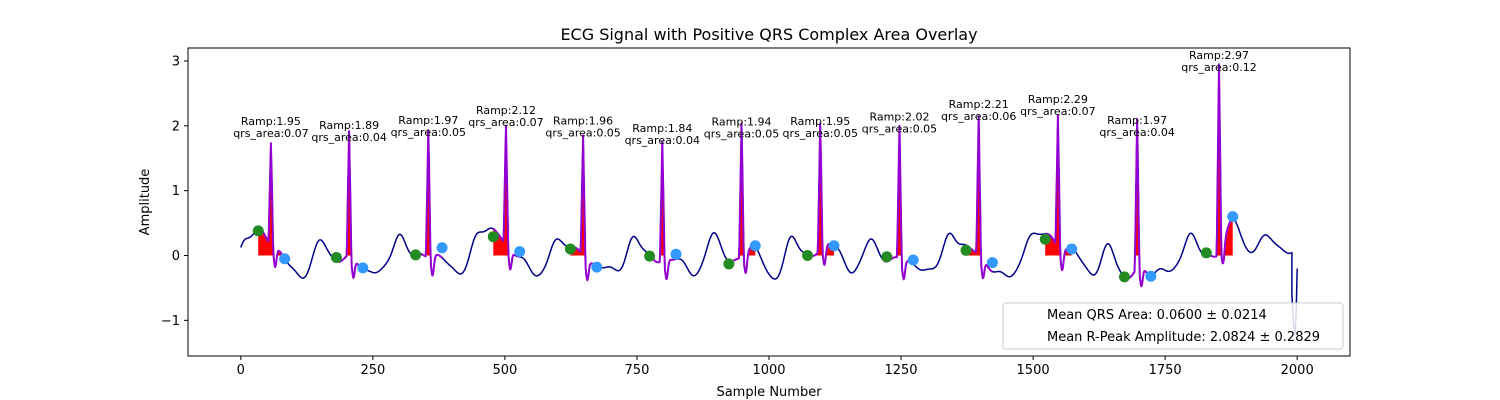  What do you see at coordinates (662, 210) in the screenshot?
I see `qrs-segment-line` at bounding box center [662, 210].